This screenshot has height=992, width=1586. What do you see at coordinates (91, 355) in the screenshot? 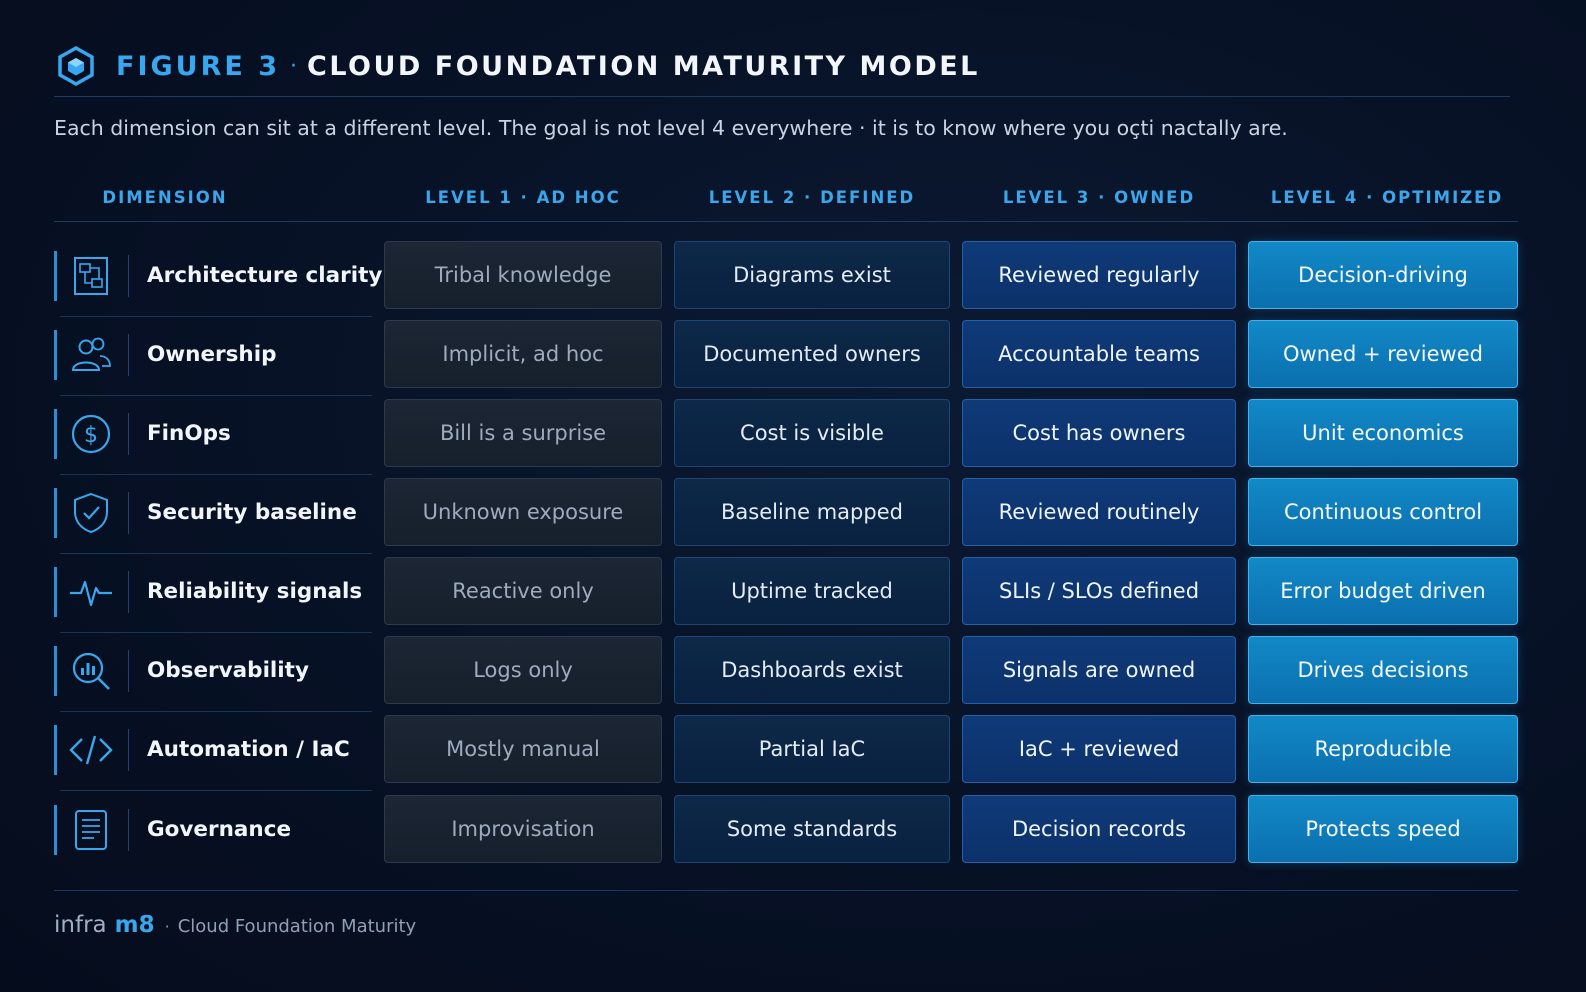
I see `users-icon` at bounding box center [91, 355].